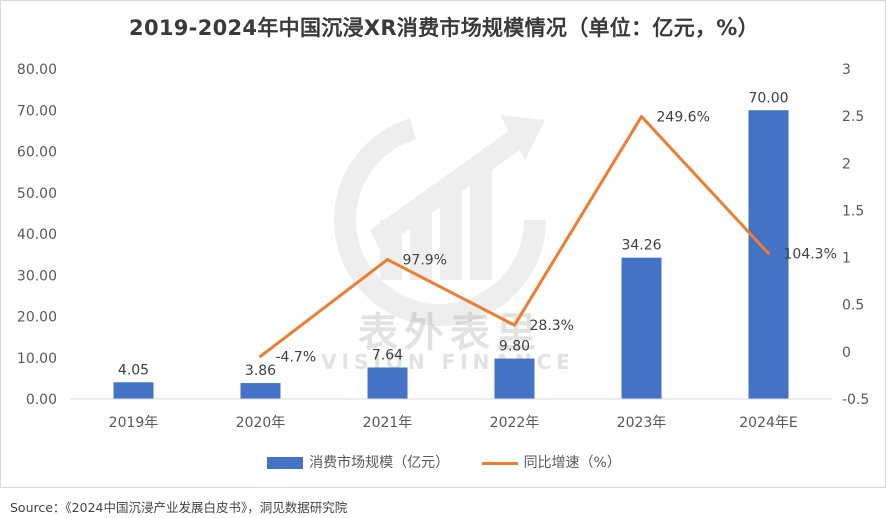 The image size is (888, 518). What do you see at coordinates (846, 70) in the screenshot?
I see `right-tick-label: 3` at bounding box center [846, 70].